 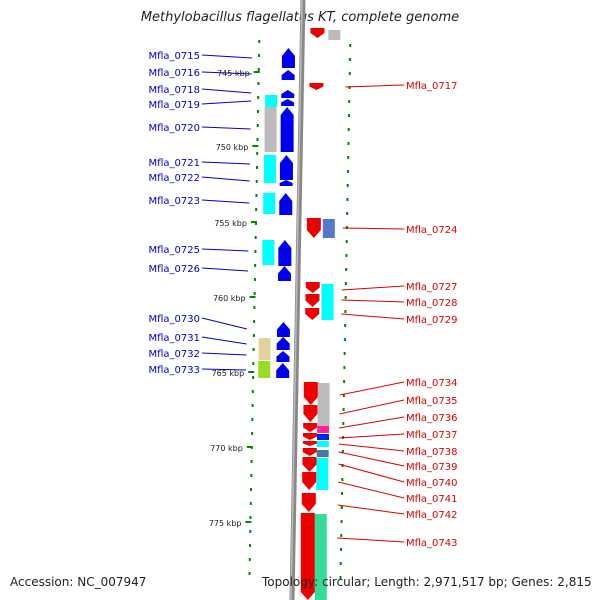 I want to click on forward-gene-label: Mfla_0730, so click(x=174, y=319).